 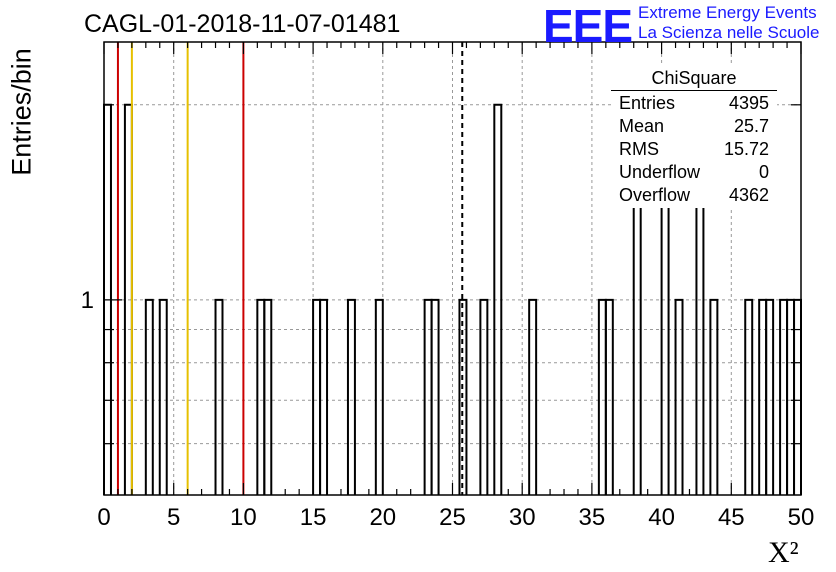 What do you see at coordinates (801, 517) in the screenshot?
I see `x-tick-label: 50` at bounding box center [801, 517].